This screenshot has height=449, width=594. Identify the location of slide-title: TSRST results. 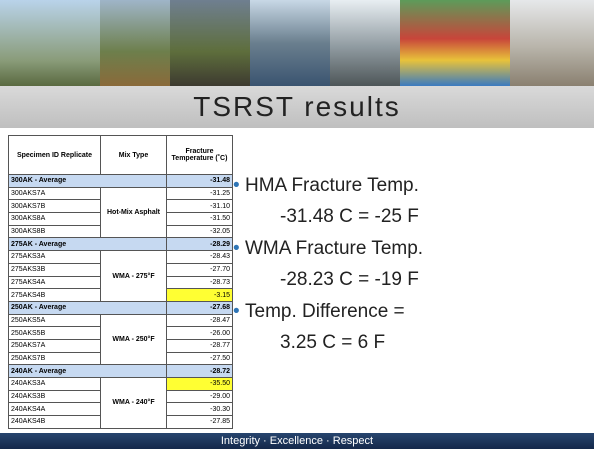
(297, 106).